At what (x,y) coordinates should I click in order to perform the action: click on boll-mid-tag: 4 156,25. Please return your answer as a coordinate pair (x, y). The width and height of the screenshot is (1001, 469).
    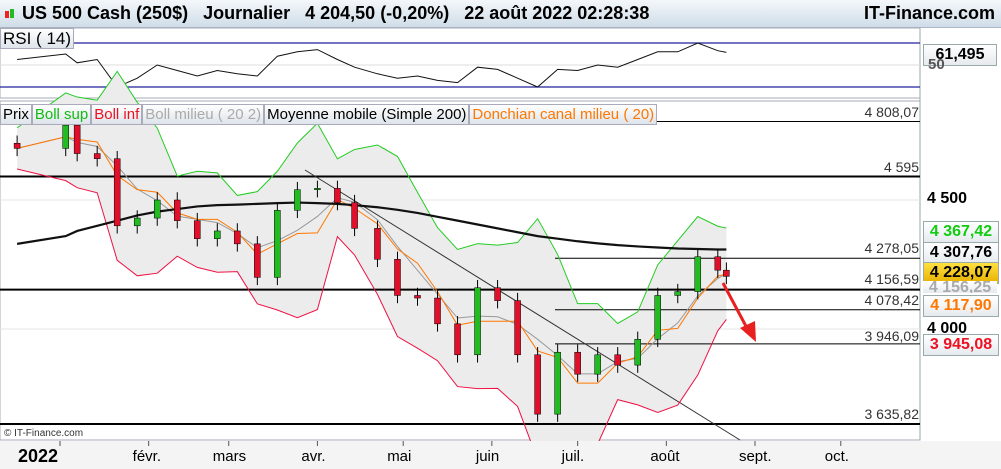
    Looking at the image, I should click on (960, 287).